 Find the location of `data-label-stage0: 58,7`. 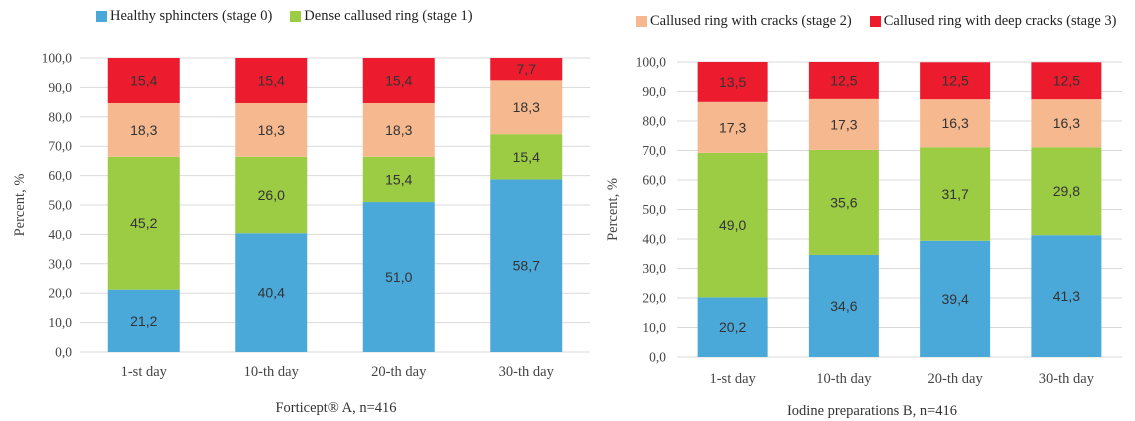

data-label-stage0: 58,7 is located at coordinates (526, 266).